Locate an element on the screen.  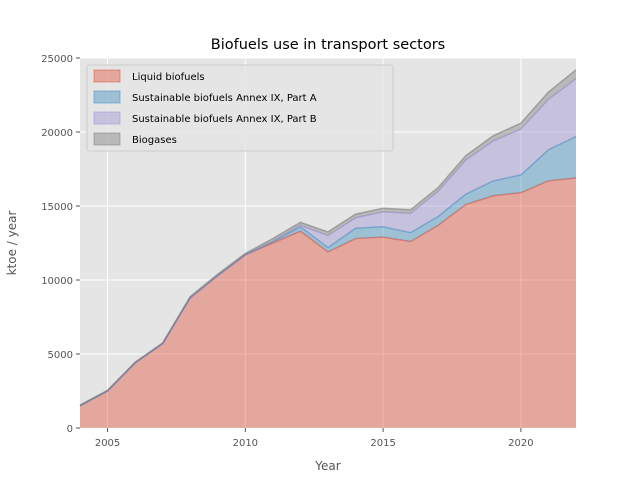
x-tick-label: 2005 is located at coordinates (107, 443).